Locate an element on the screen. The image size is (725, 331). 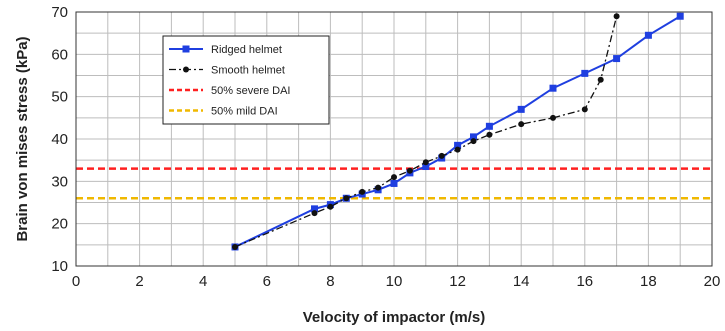
reference-lines is located at coordinates (394, 183).